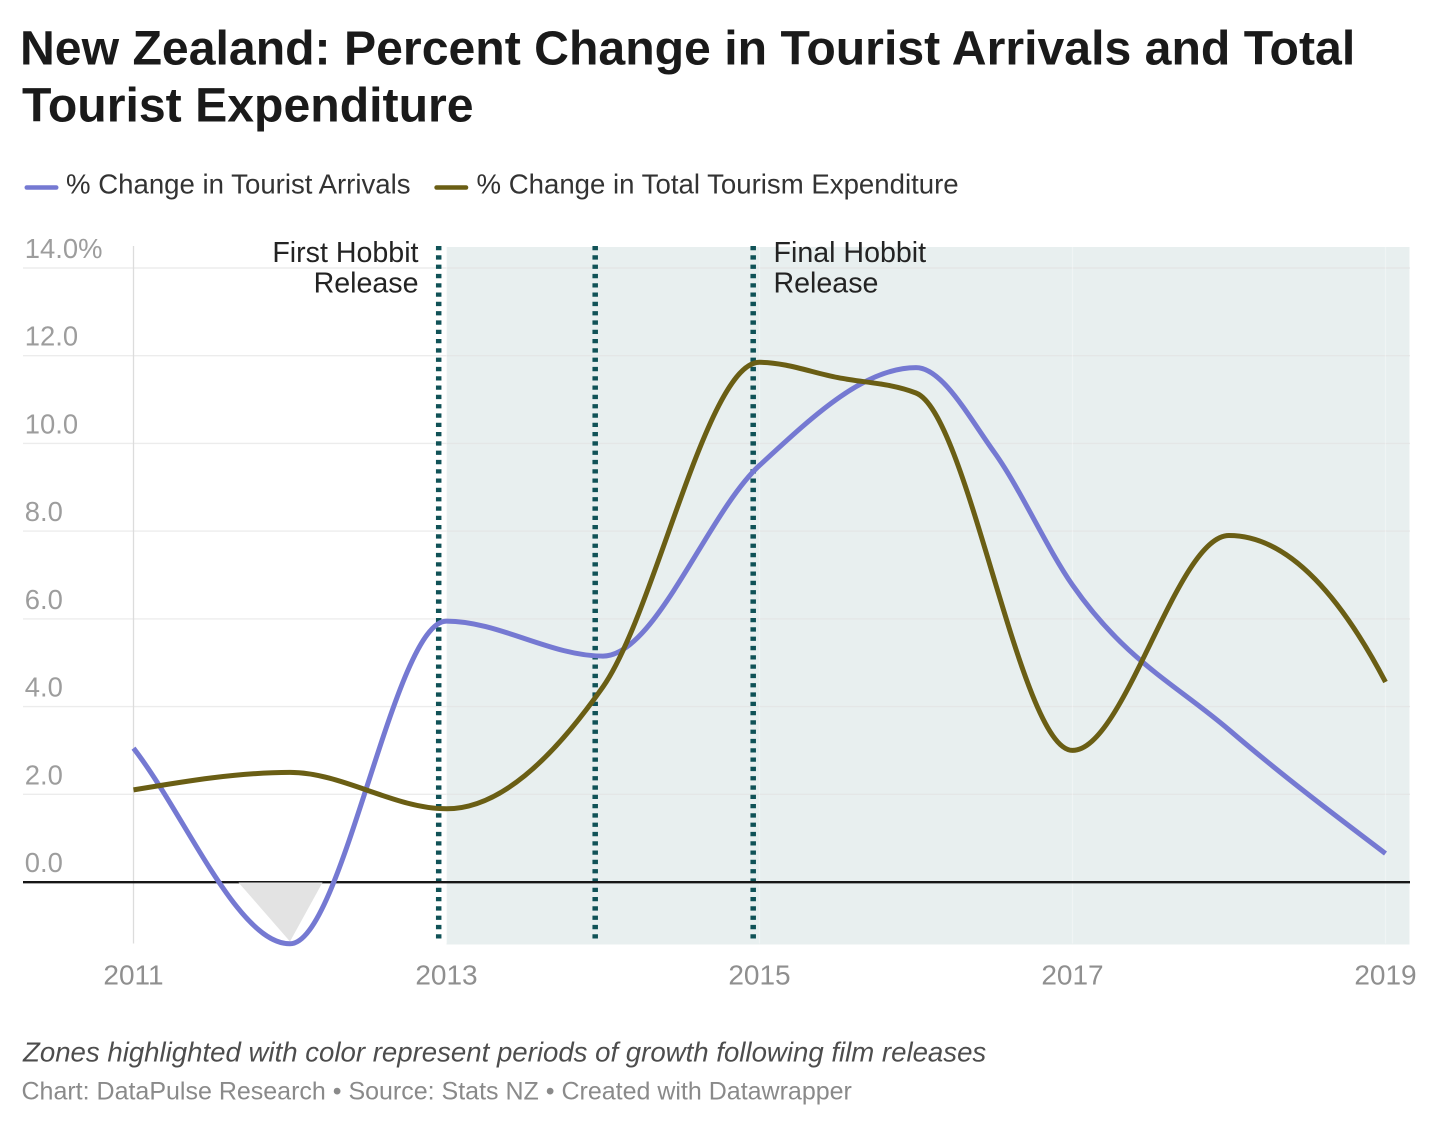  What do you see at coordinates (345, 253) in the screenshot?
I see `svg-text: First Hobbit` at bounding box center [345, 253].